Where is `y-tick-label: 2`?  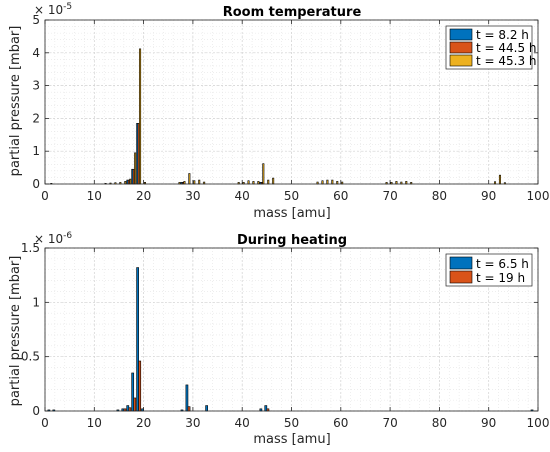
y-tick-label: 2 is located at coordinates (36, 118).